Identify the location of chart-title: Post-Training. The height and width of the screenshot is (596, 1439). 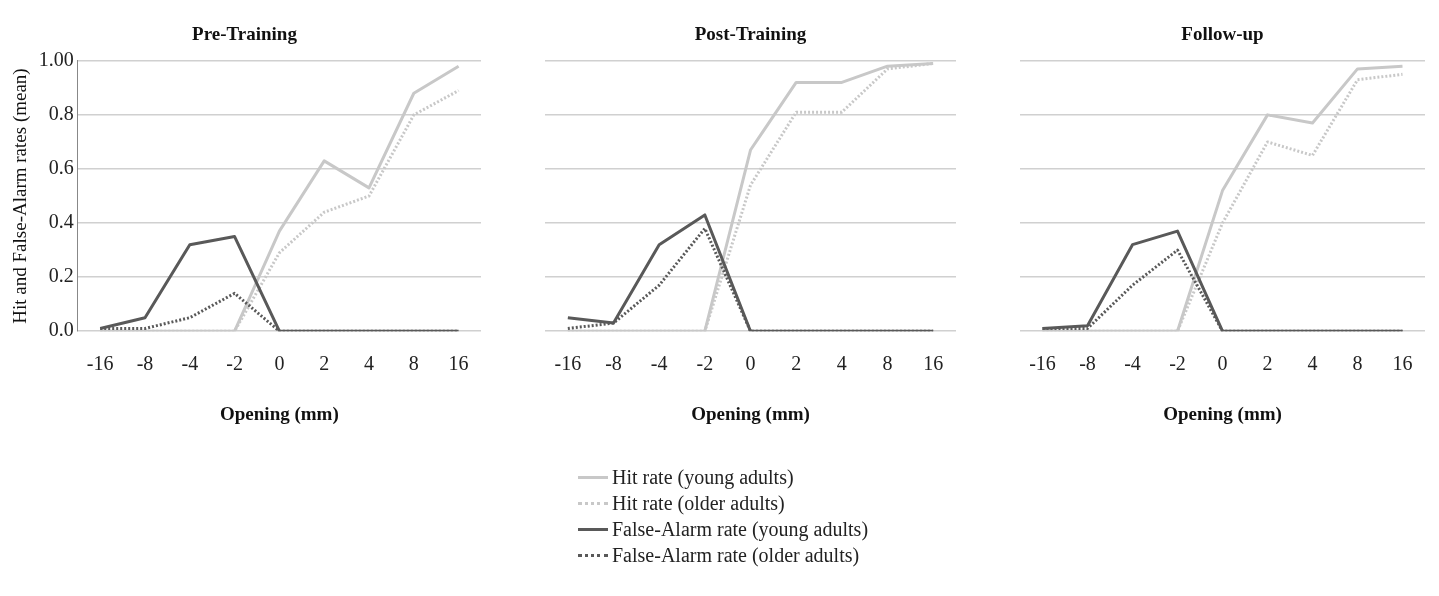
(750, 34).